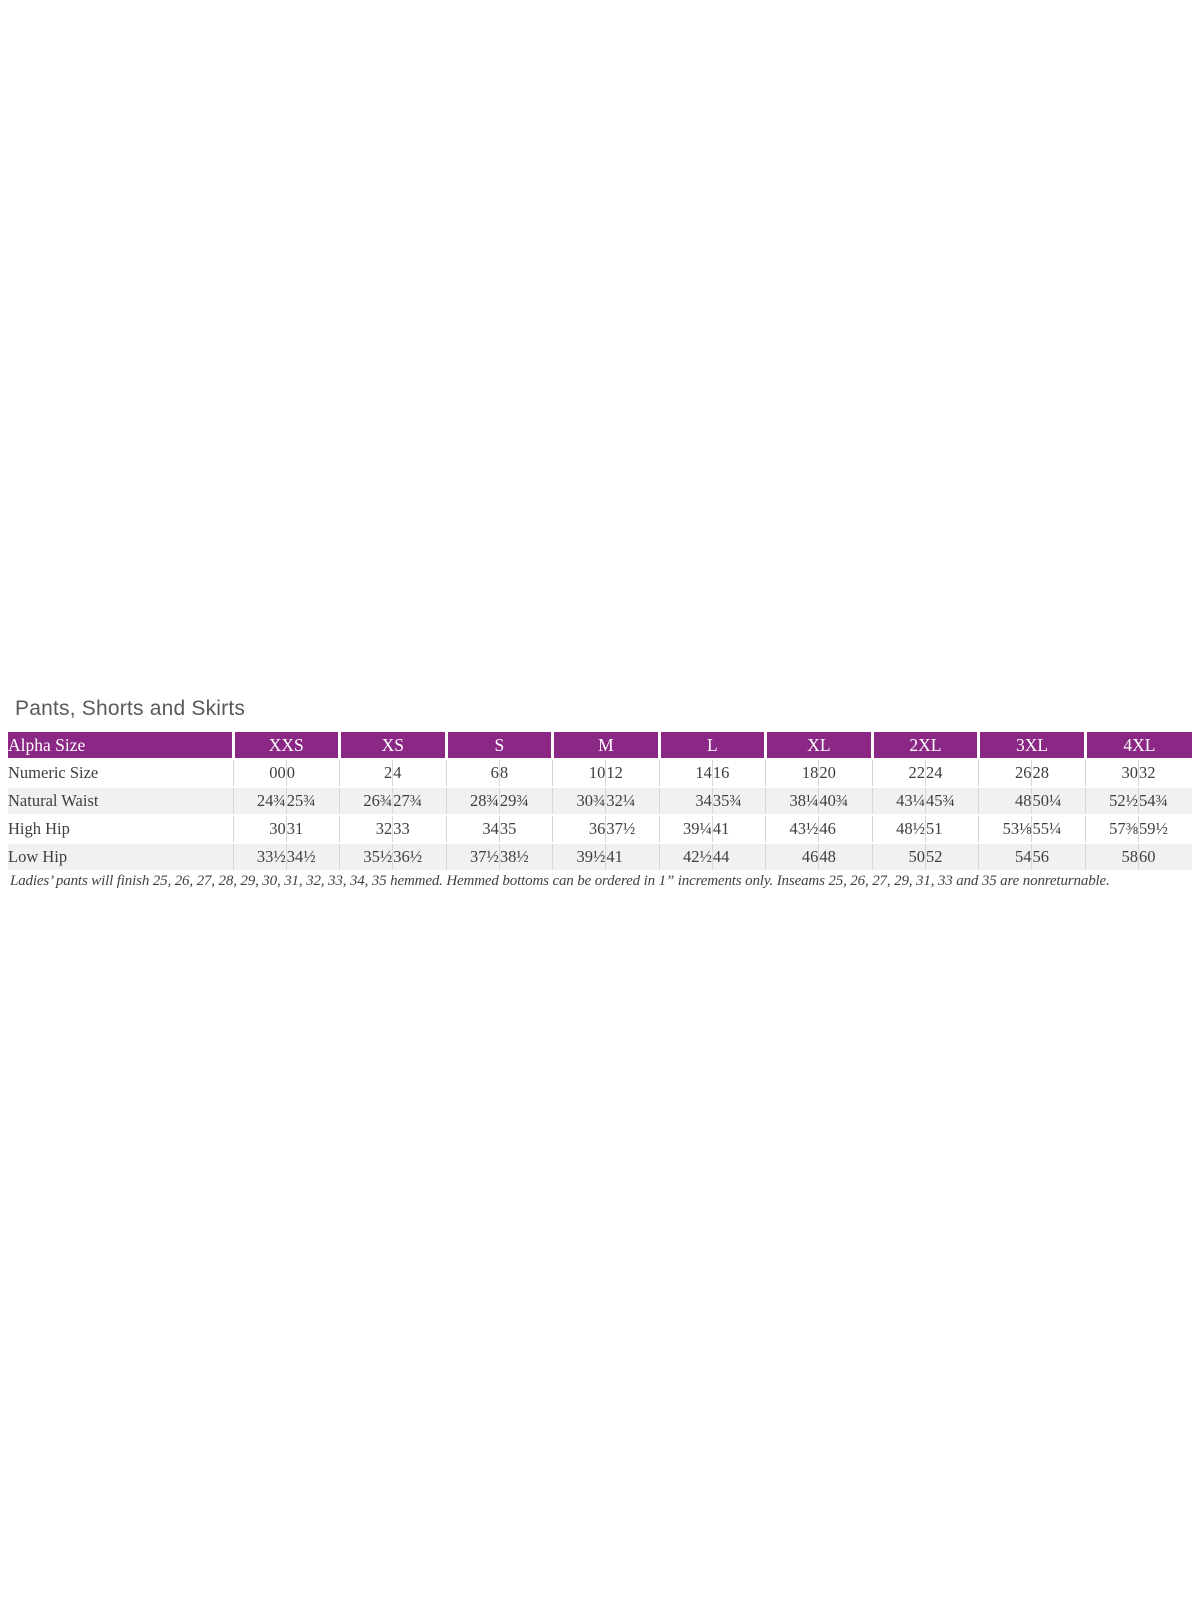 The width and height of the screenshot is (1200, 1600). I want to click on size-value: 33, so click(419, 828).